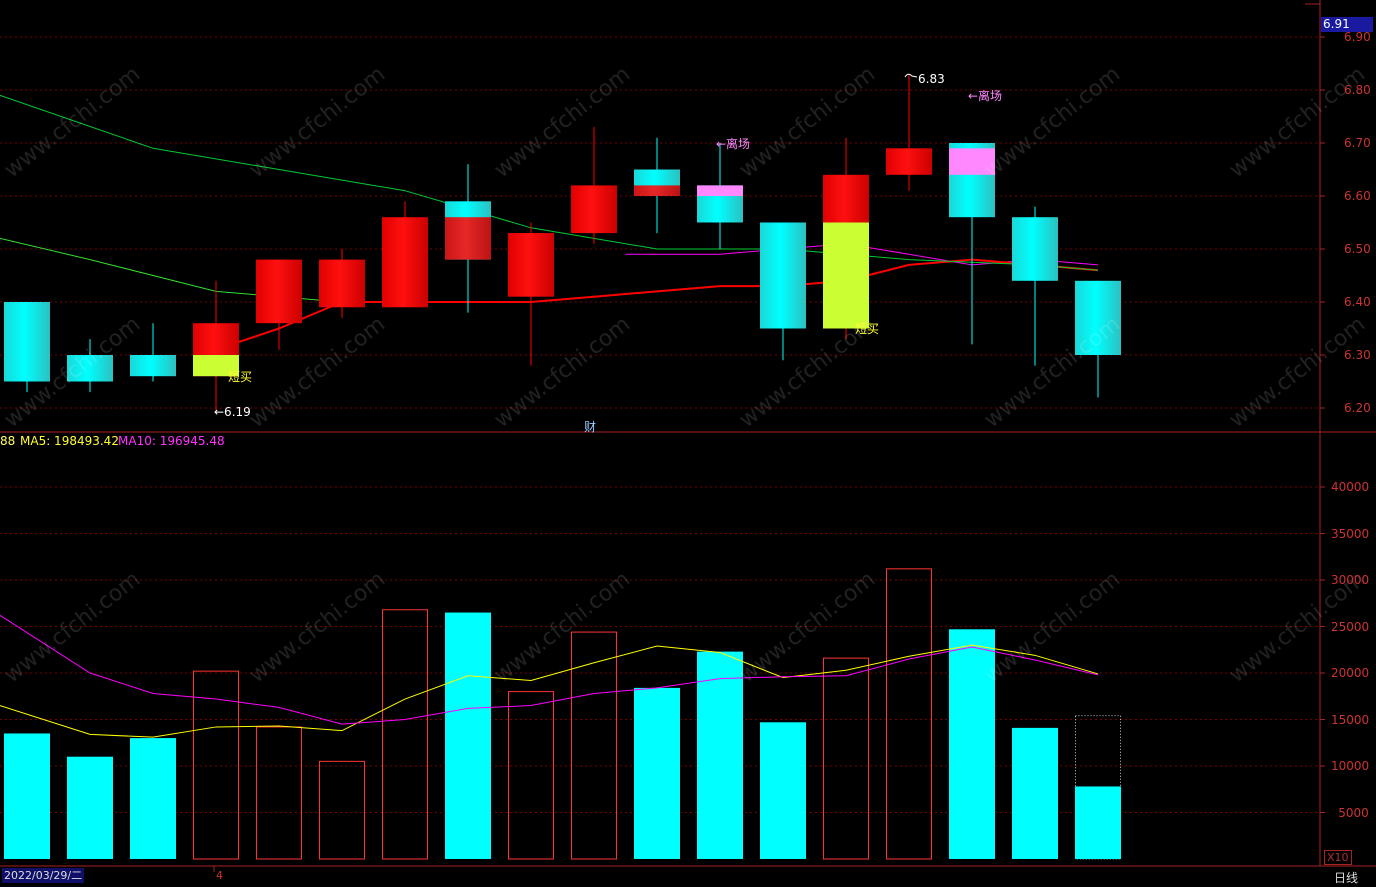 The height and width of the screenshot is (887, 1376). What do you see at coordinates (1350, 533) in the screenshot?
I see `volume-tick-label: 35000` at bounding box center [1350, 533].